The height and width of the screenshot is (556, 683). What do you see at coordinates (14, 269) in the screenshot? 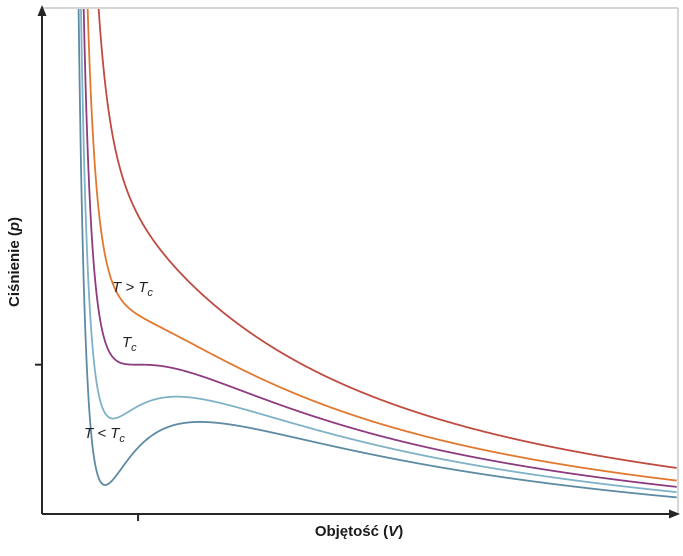
I see `y-axis-label-text: Ciśnienie (` at bounding box center [14, 269].